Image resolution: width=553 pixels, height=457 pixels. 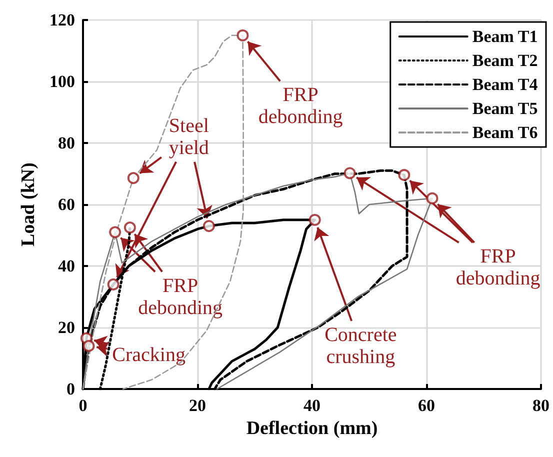 What do you see at coordinates (505, 60) in the screenshot?
I see `legend-label: Beam T2` at bounding box center [505, 60].